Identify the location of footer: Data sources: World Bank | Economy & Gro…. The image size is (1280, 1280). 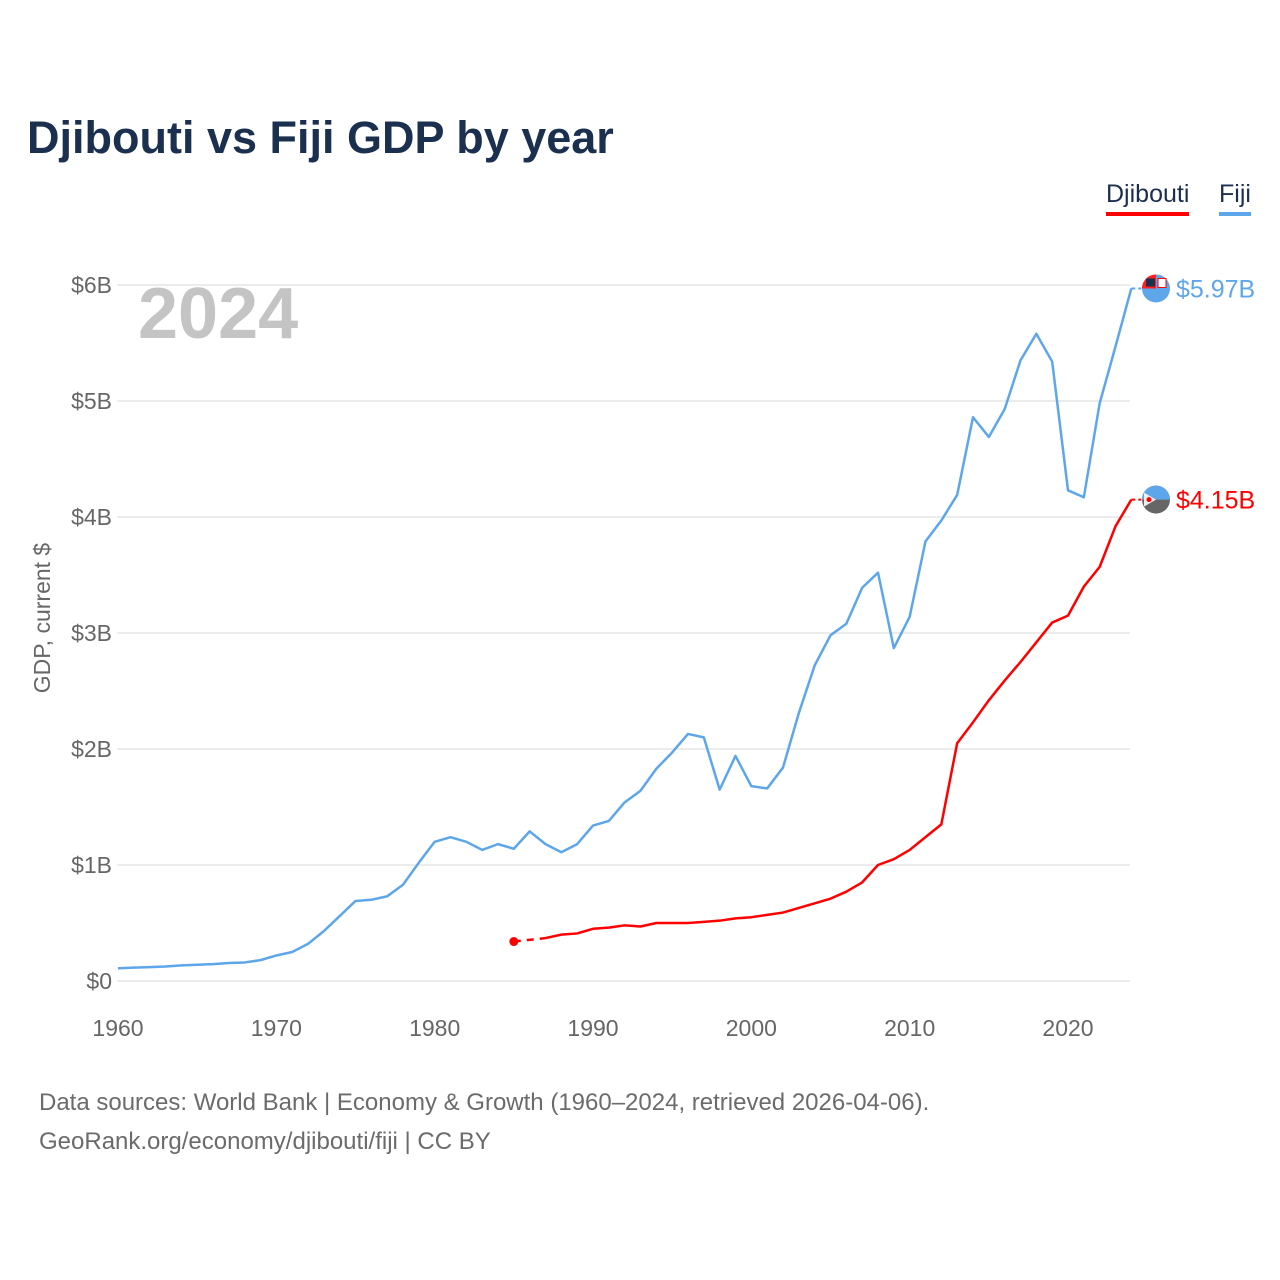
(484, 1122).